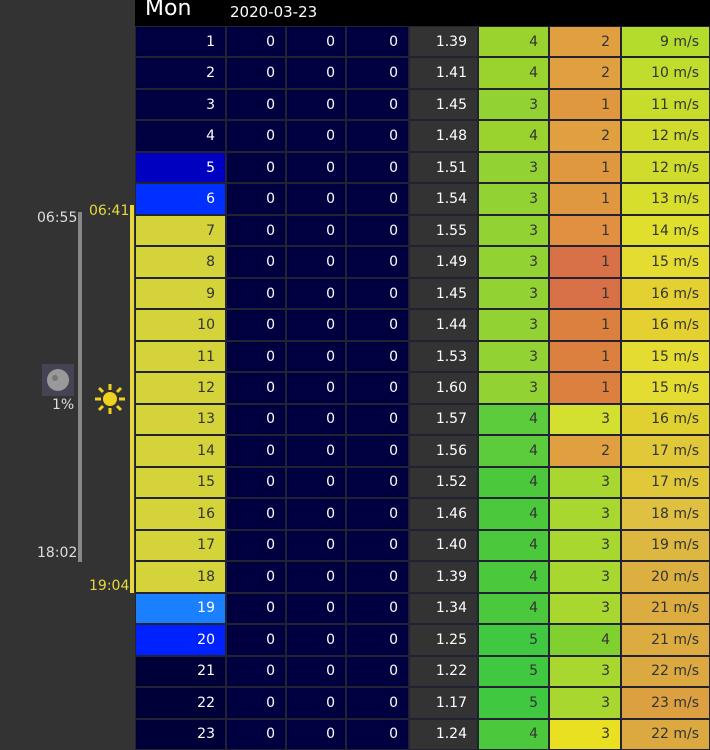 This screenshot has width=710, height=750. What do you see at coordinates (665, 262) in the screenshot?
I see `wind-cell: 15 m/s` at bounding box center [665, 262].